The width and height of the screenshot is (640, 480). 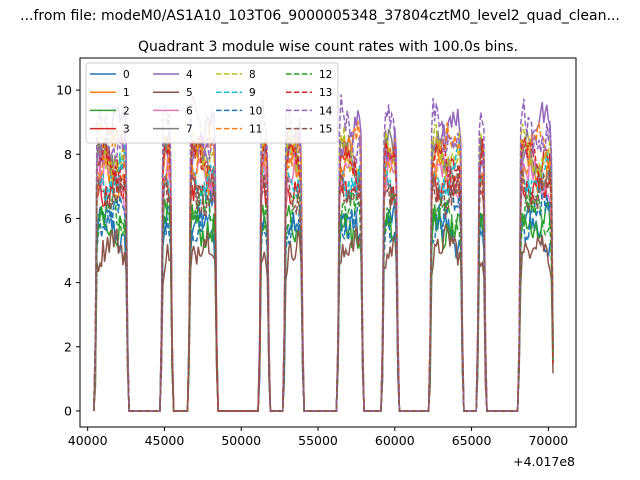 I want to click on x-tick-label: 45000, so click(x=165, y=440).